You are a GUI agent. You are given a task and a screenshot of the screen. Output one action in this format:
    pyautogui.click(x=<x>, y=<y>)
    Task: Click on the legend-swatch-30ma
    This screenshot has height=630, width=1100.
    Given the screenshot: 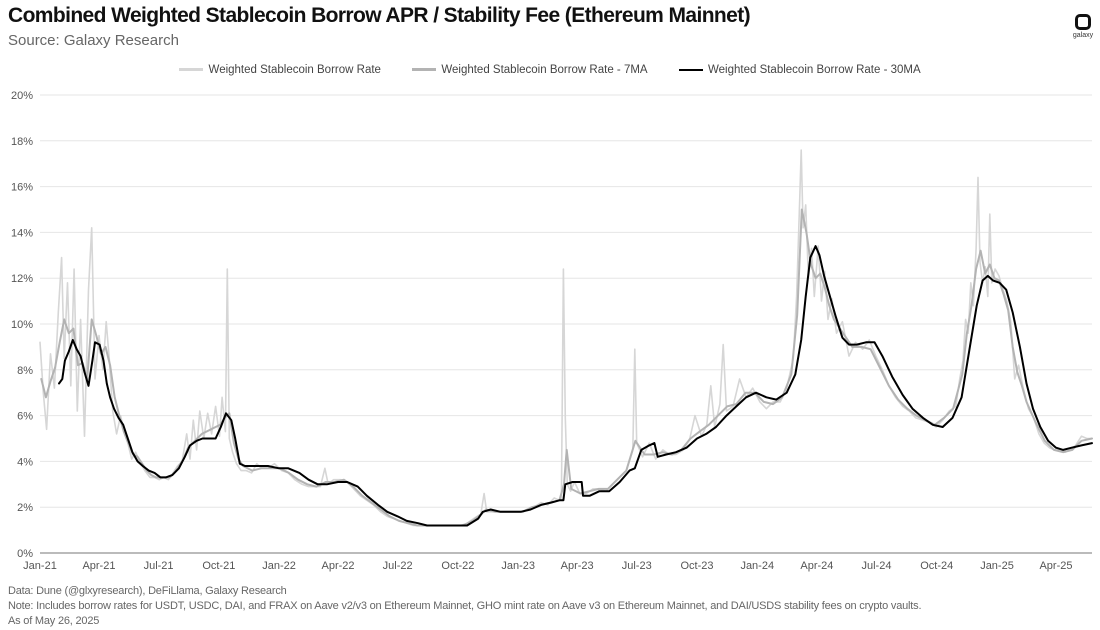 What is the action you would take?
    pyautogui.click(x=690, y=69)
    